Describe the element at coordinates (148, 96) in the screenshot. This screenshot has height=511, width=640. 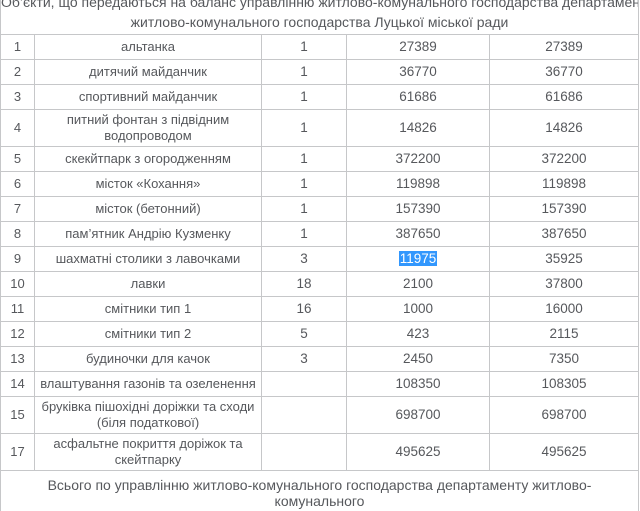
I see `object-name: спортивний майданчик` at that location.